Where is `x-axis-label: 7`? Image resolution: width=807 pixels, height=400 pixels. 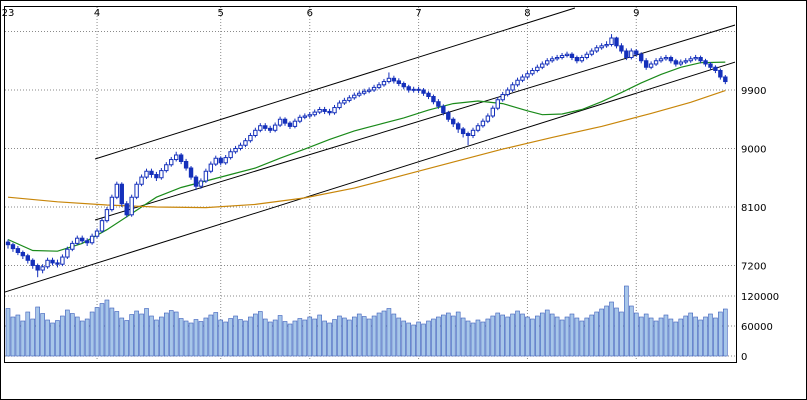
x-axis-label: 7 is located at coordinates (418, 13).